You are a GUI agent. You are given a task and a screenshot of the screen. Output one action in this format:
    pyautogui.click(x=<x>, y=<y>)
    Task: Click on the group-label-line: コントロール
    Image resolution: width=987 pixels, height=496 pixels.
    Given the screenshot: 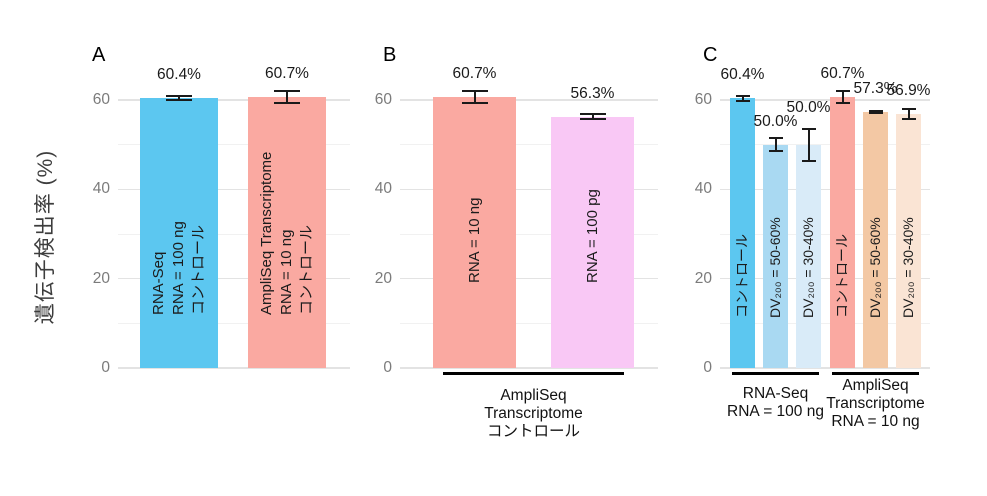 What is the action you would take?
    pyautogui.click(x=533, y=431)
    